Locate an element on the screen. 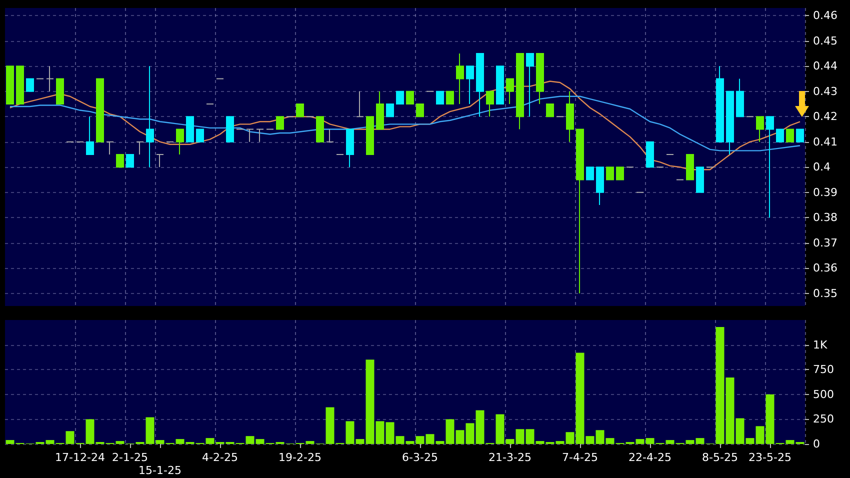  x-tick-label: 22-4-25 is located at coordinates (650, 457).